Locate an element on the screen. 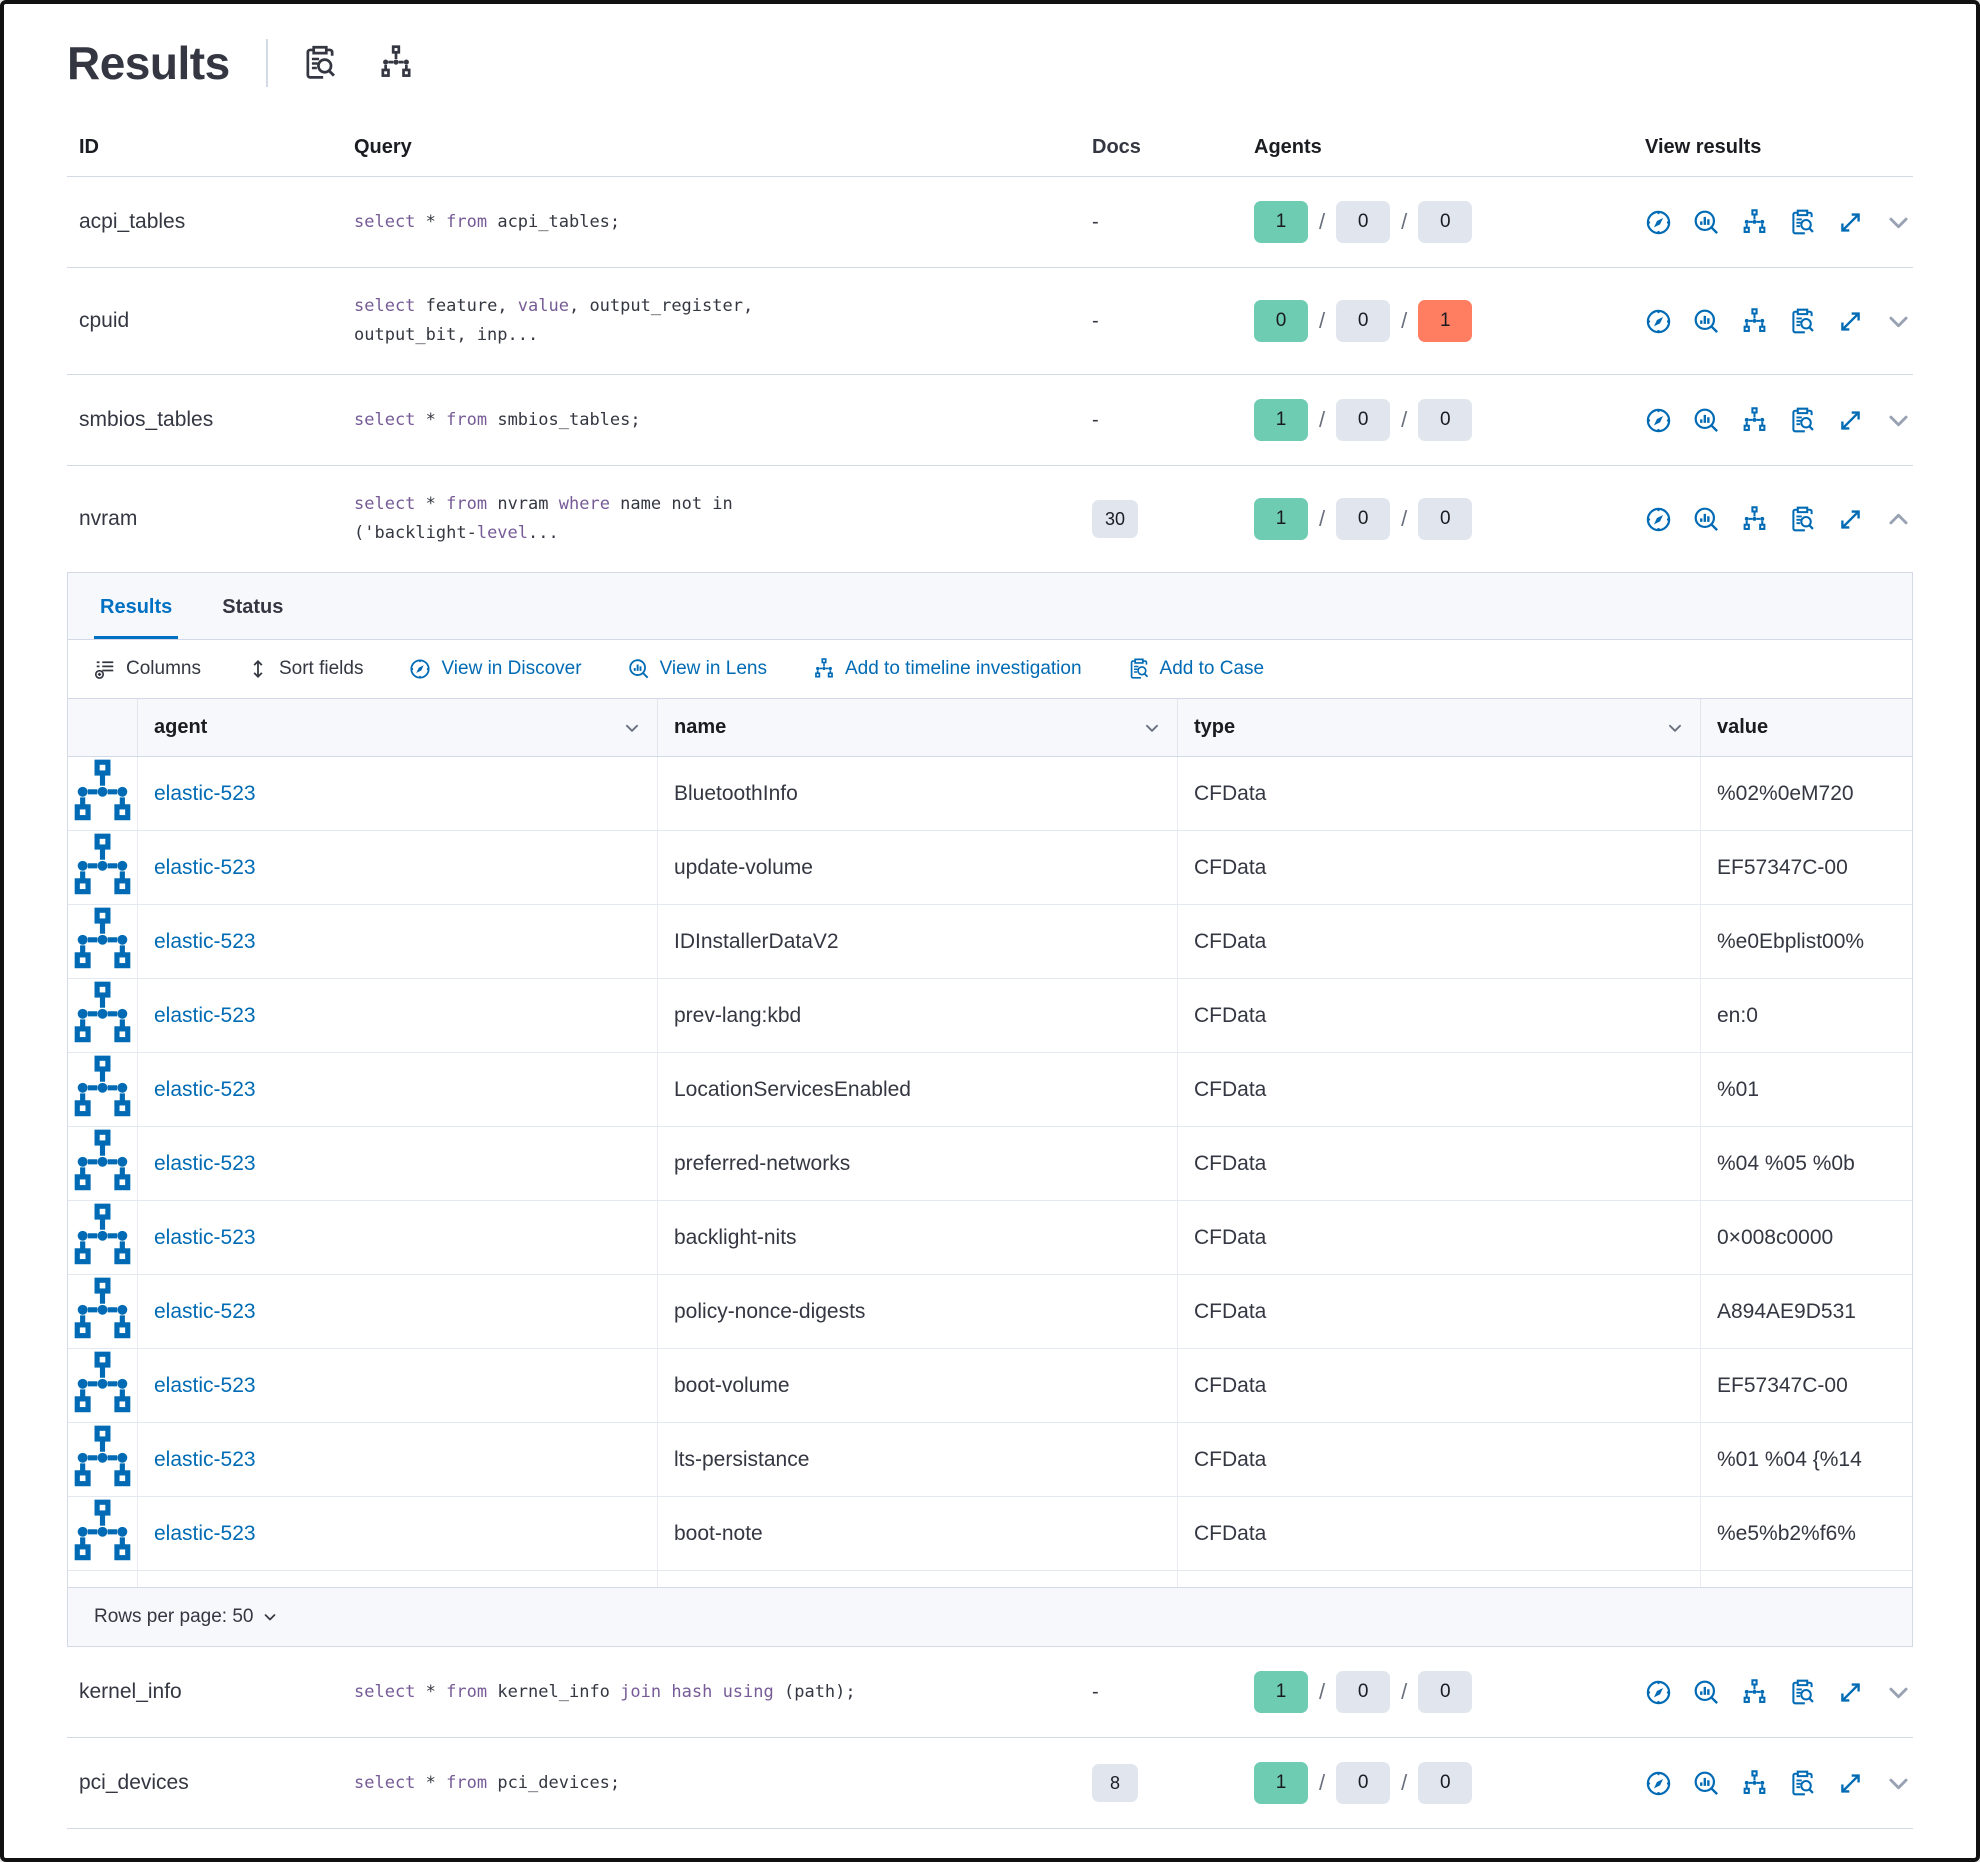 The image size is (1980, 1862). toolbar-sort-fields-button: Sort fields is located at coordinates (305, 669).